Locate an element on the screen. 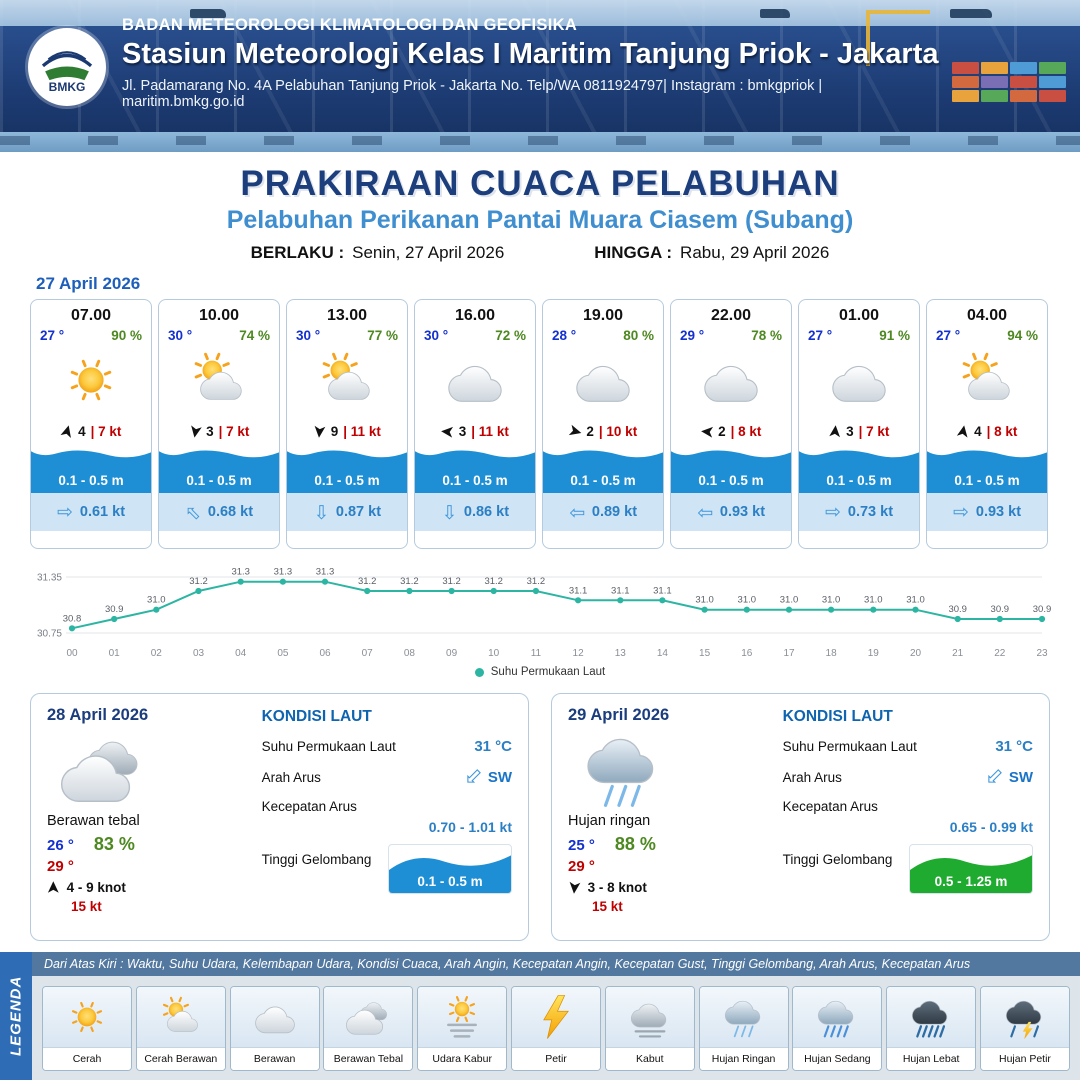  svg-text: 19 is located at coordinates (874, 653).